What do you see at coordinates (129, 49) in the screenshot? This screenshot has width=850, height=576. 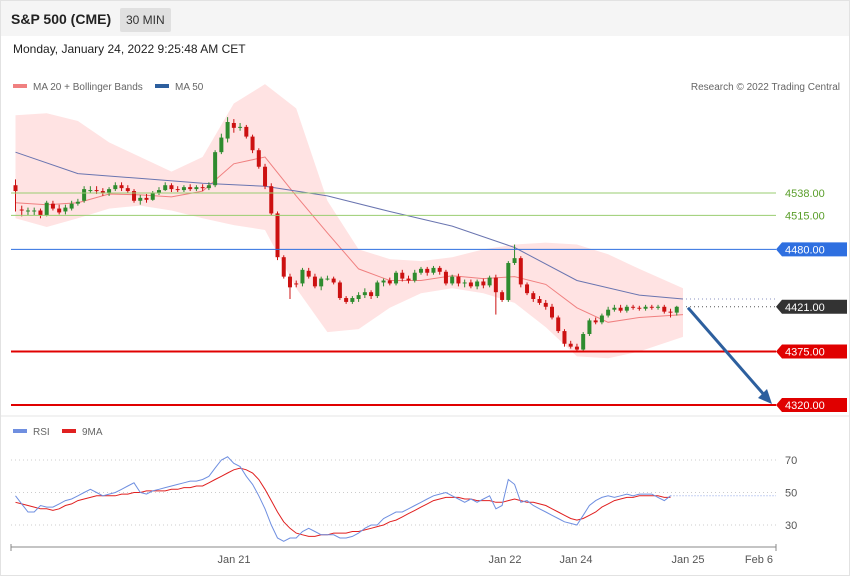 I see `timestamp: Monday, January 24, 2022 9:25:48 AM CET` at bounding box center [129, 49].